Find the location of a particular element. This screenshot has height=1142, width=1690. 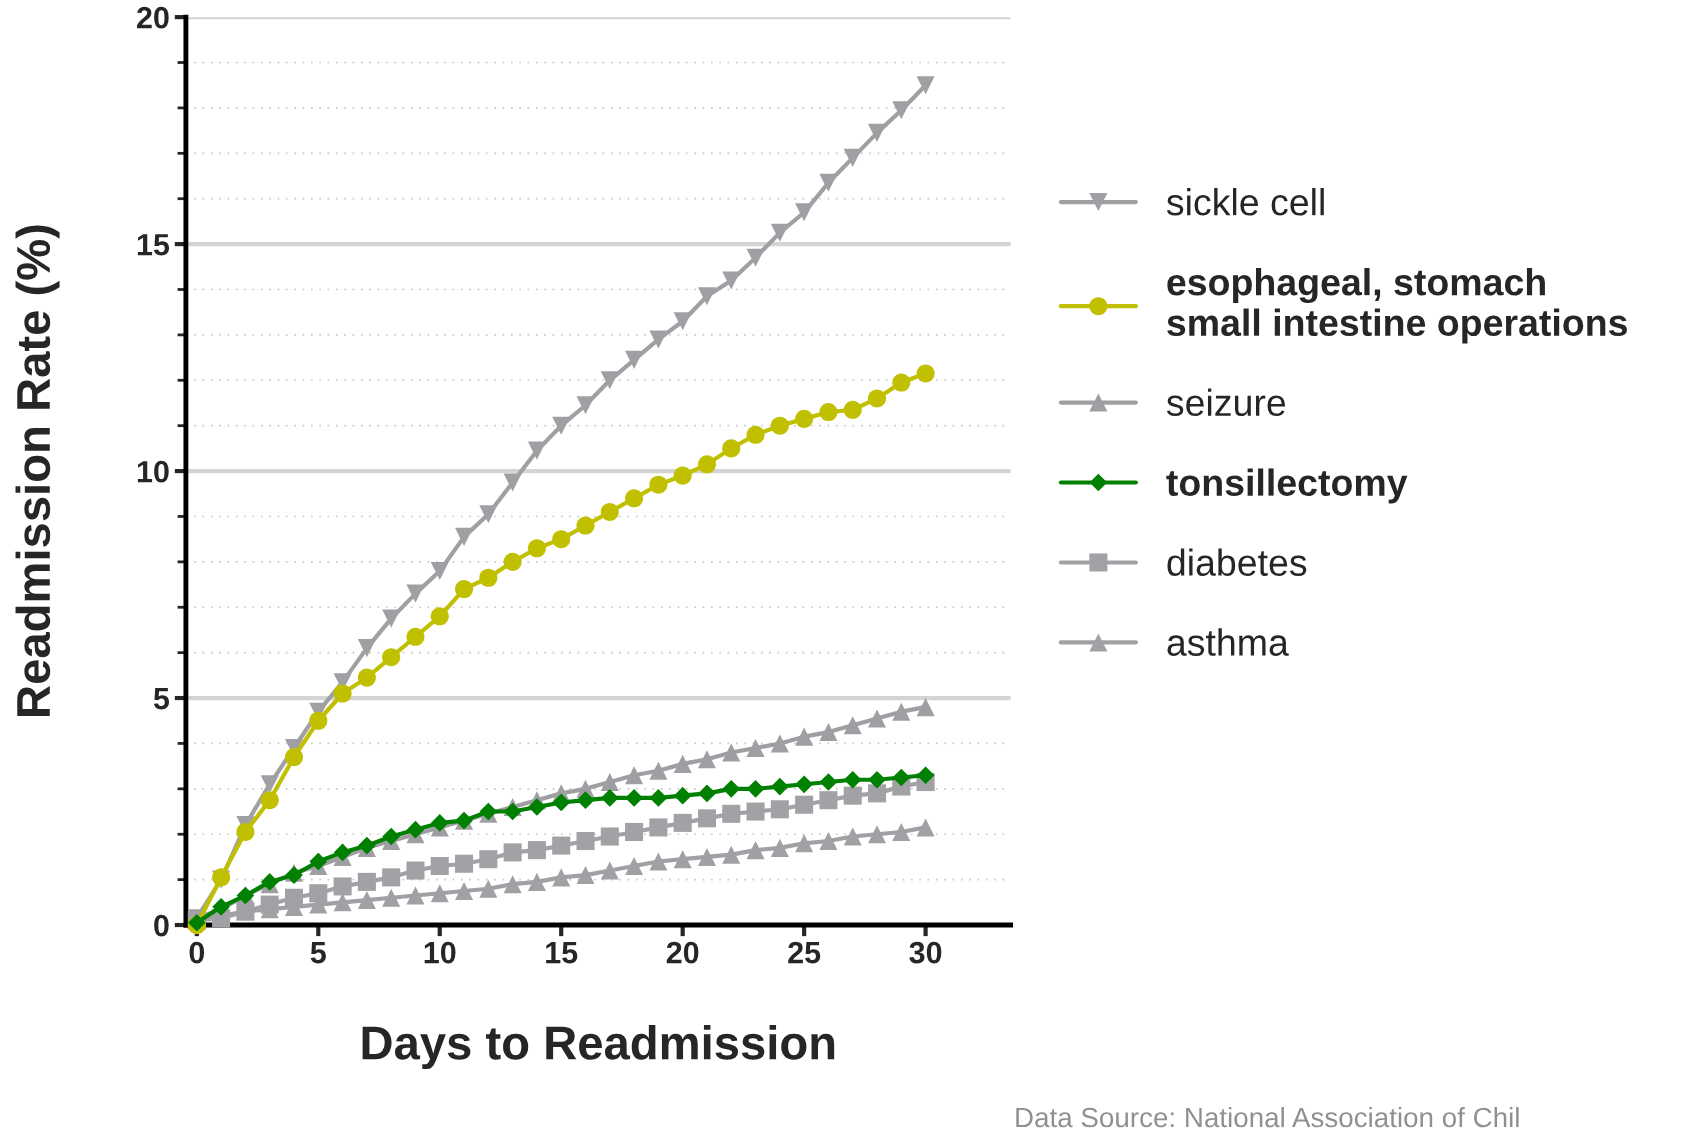

x-tick-label: 0 is located at coordinates (197, 952).